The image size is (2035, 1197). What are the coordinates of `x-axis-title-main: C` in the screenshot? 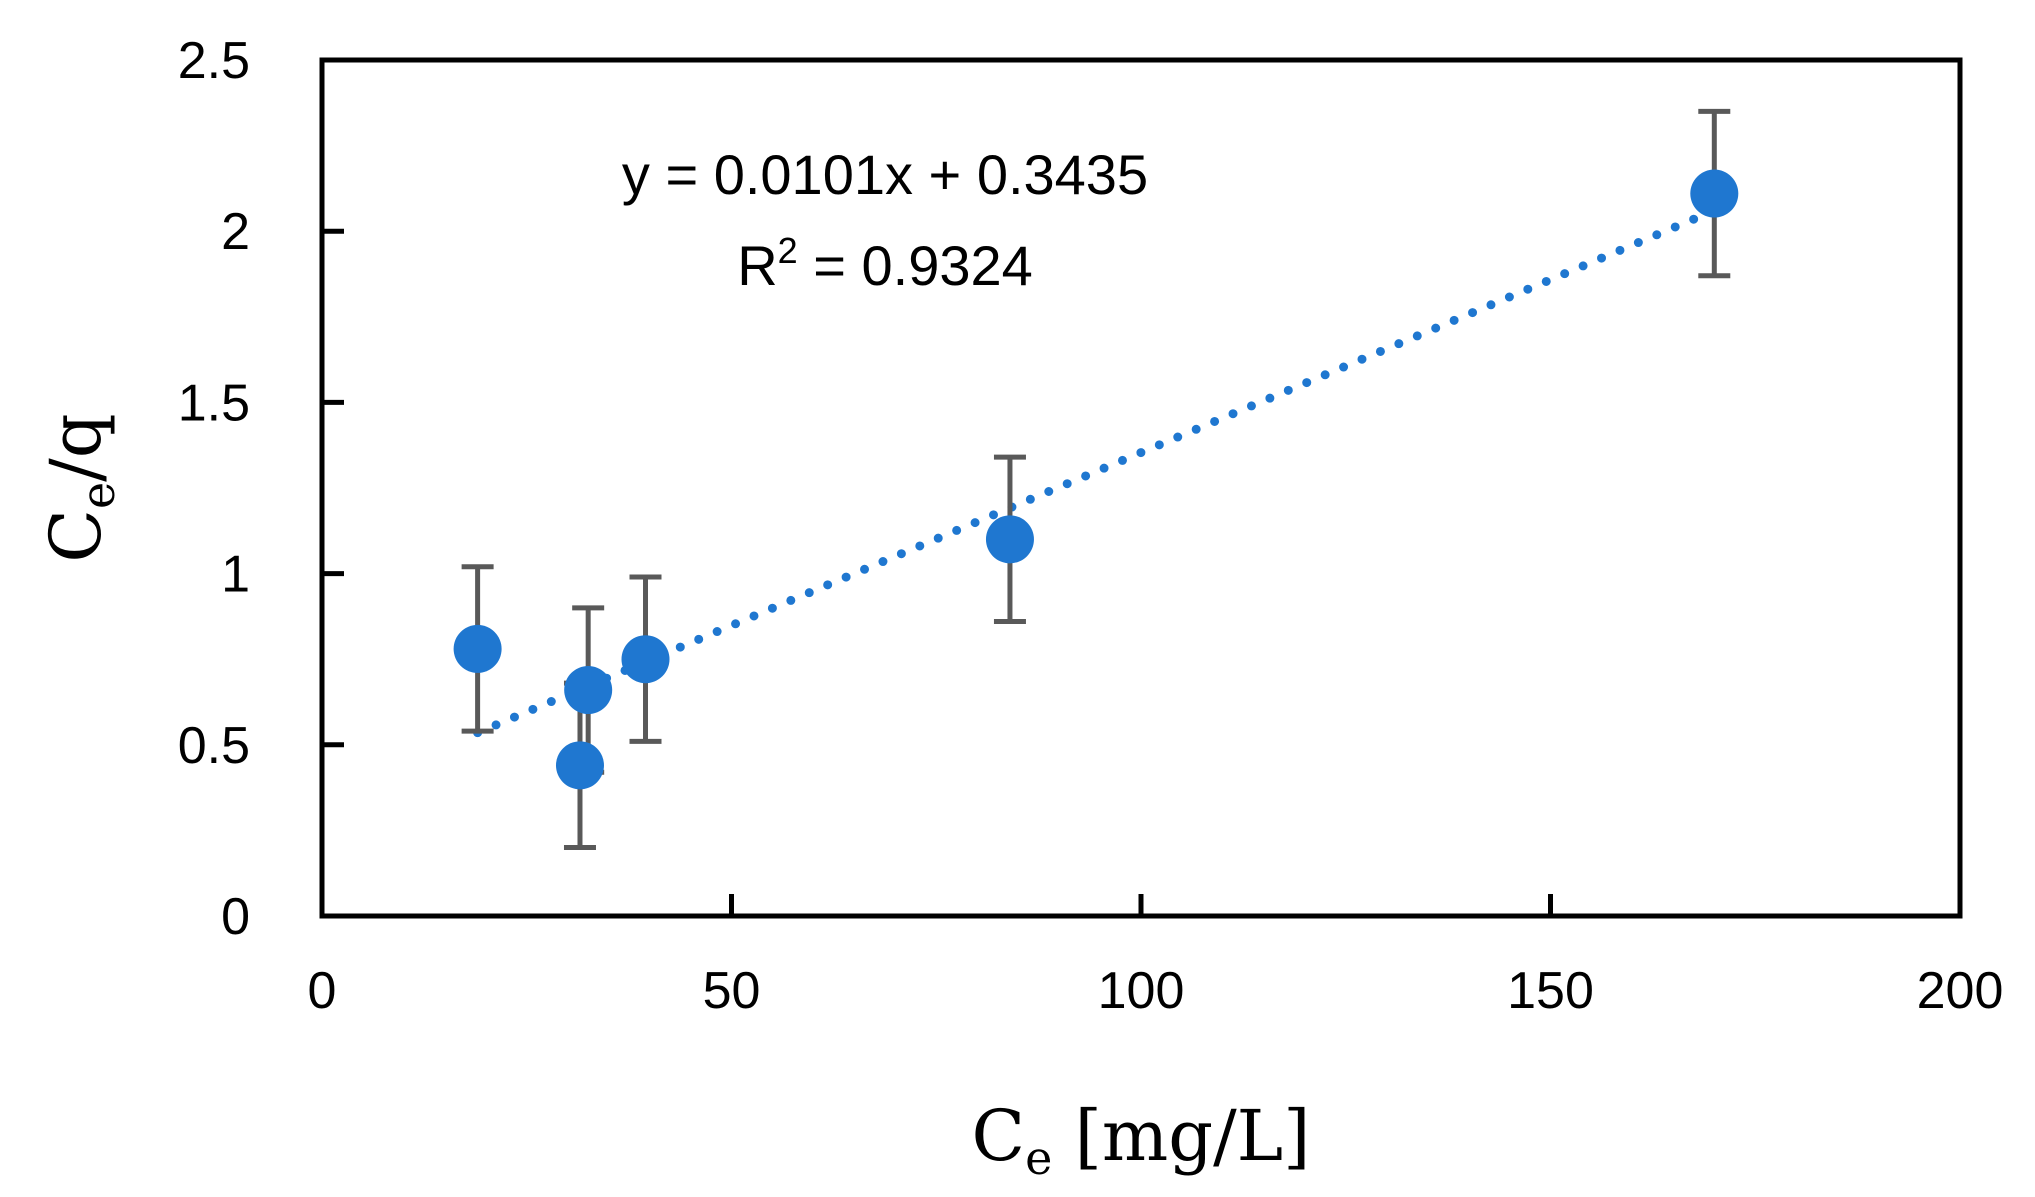 It's located at (999, 1136).